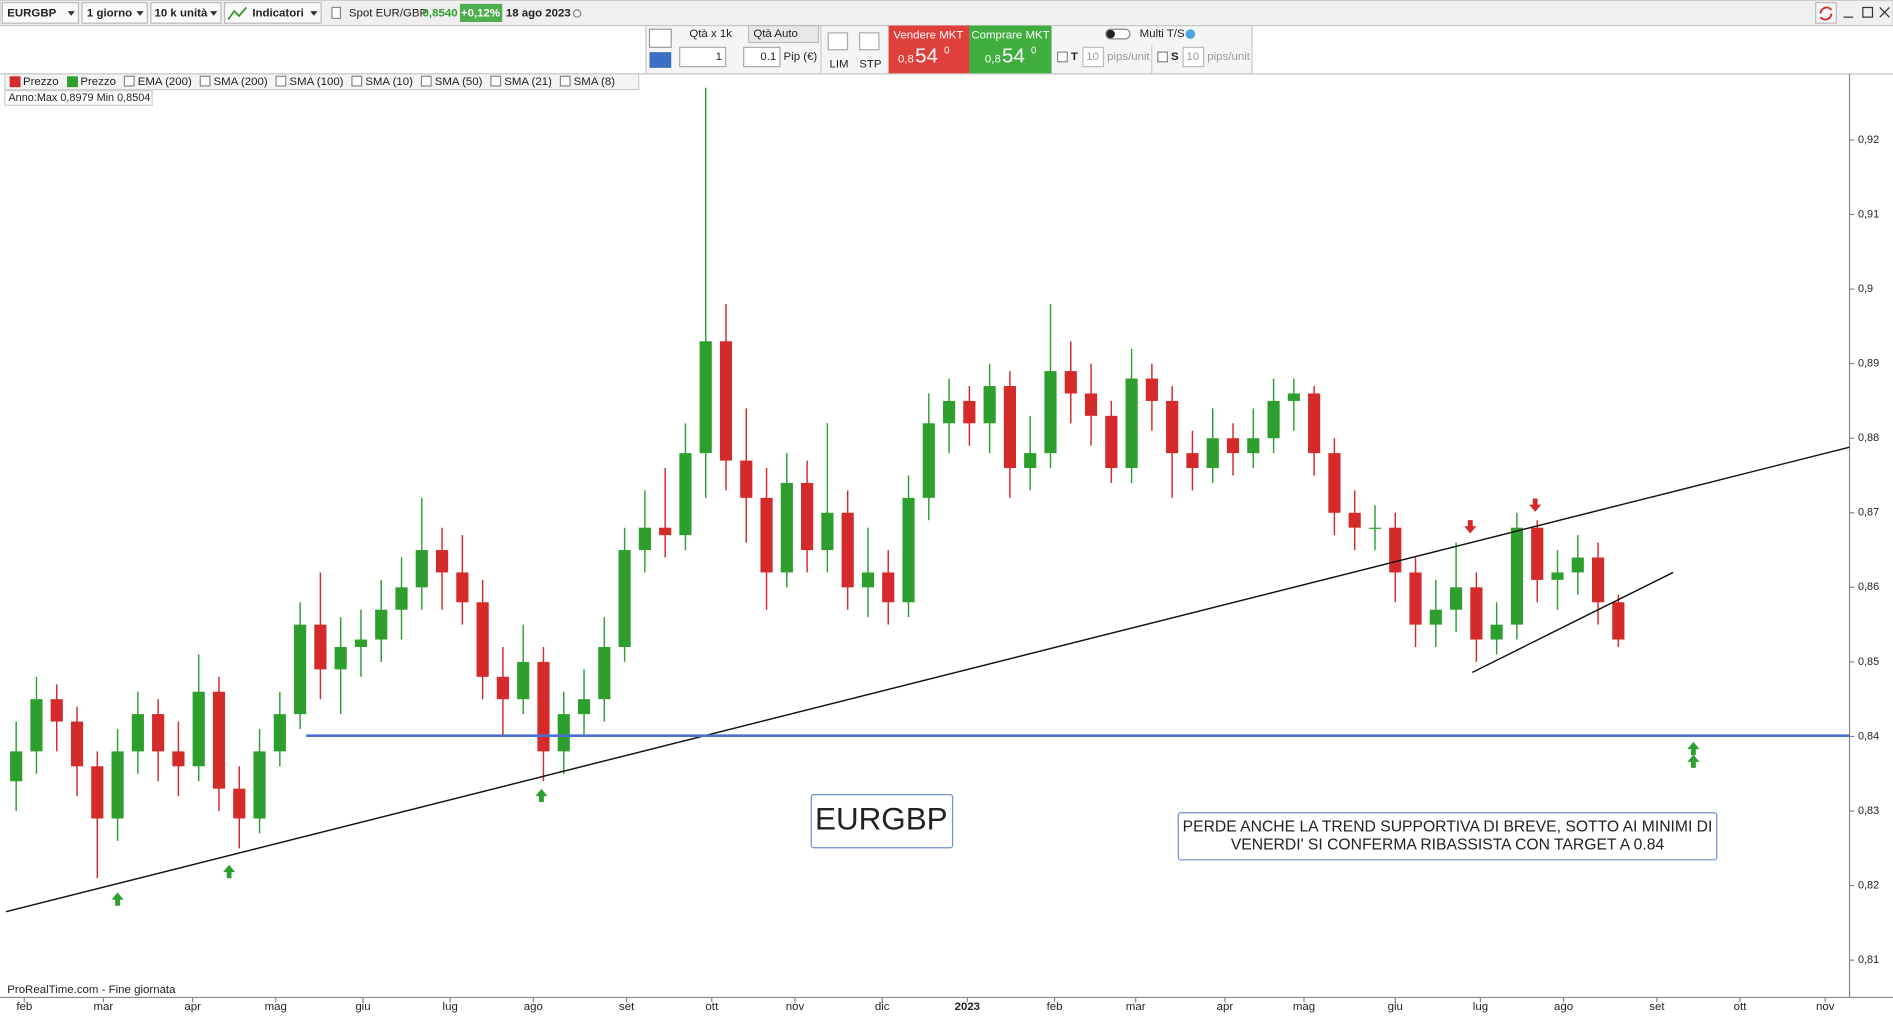  What do you see at coordinates (946, 50) in the screenshot?
I see `sell-price-sup: 0` at bounding box center [946, 50].